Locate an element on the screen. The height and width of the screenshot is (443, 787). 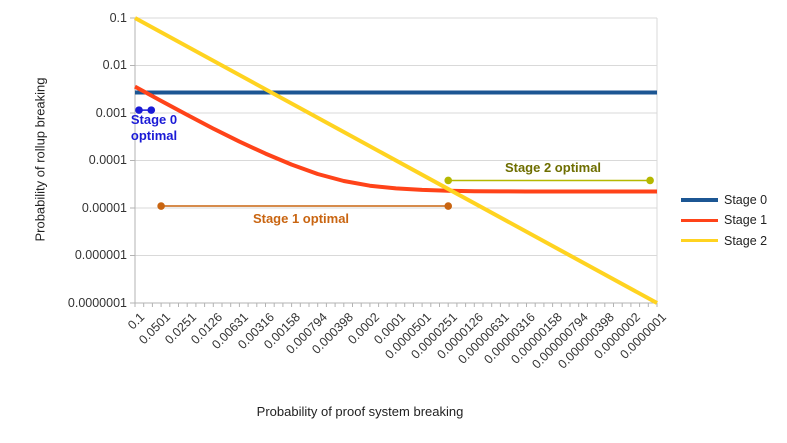
y-tick-label: 0.001 is located at coordinates (111, 112).